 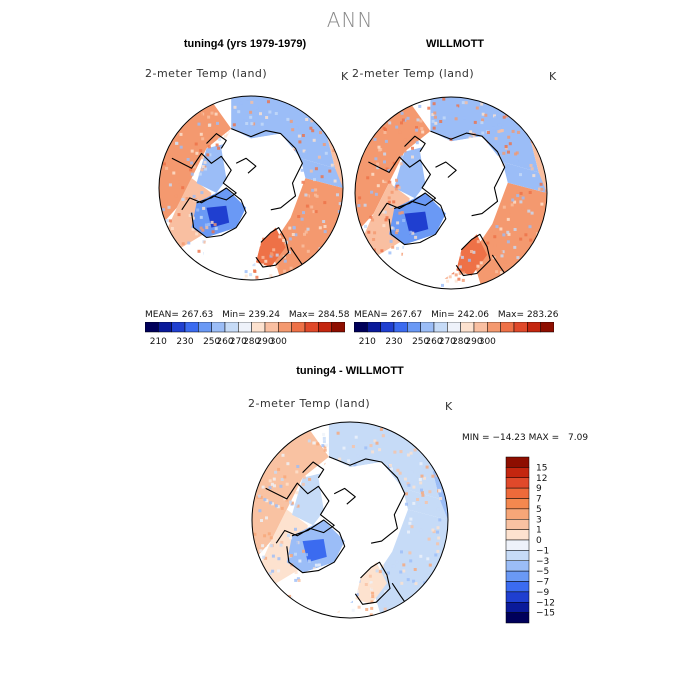 I want to click on panel1-colorbar-tick-label: 250, so click(x=211, y=342).